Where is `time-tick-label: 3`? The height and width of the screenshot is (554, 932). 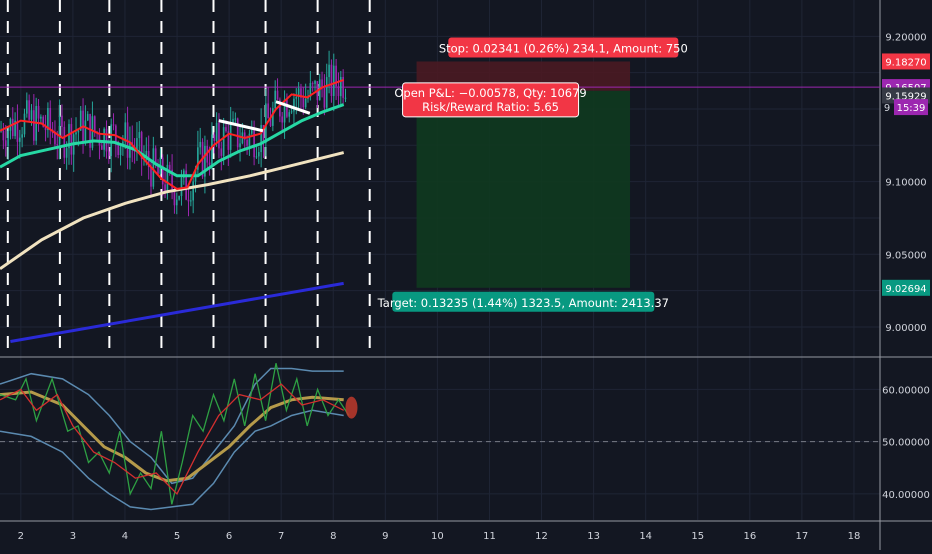 time-tick-label: 3 is located at coordinates (73, 536).